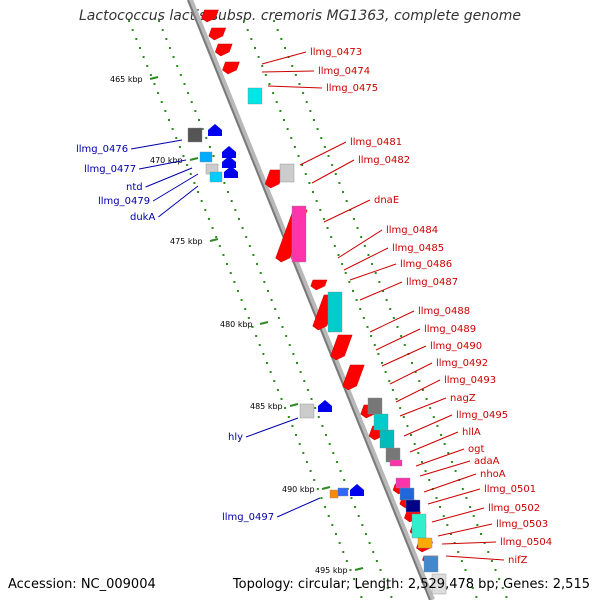 Image resolution: width=600 pixels, height=600 pixels. I want to click on gene-label: hly, so click(235, 437).